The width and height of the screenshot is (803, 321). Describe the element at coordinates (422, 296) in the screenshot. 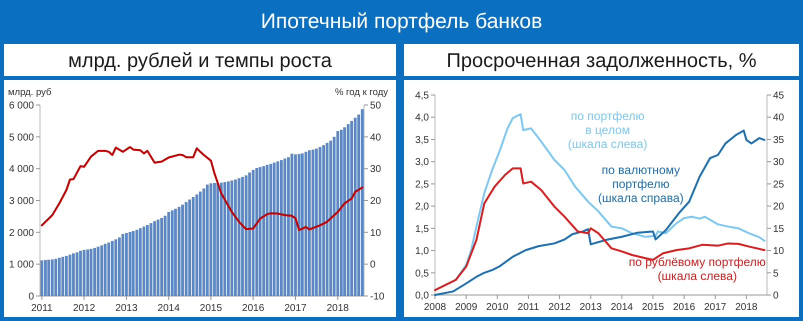

I see `y-tick-label: 0,0` at that location.